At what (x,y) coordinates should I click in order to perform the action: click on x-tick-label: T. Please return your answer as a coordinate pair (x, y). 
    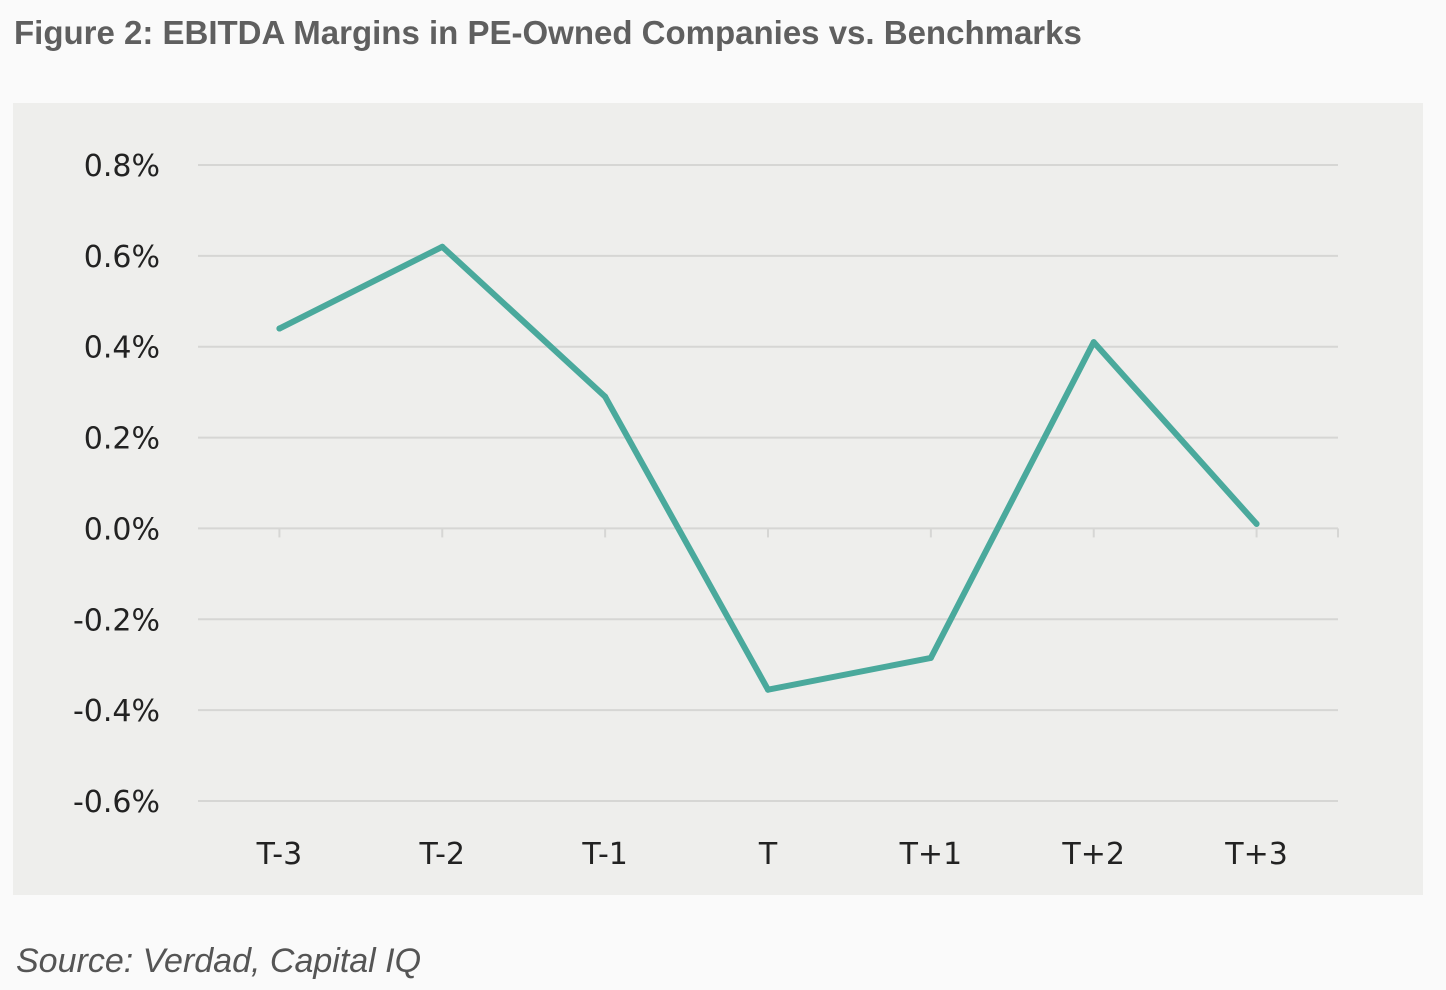
    Looking at the image, I should click on (768, 854).